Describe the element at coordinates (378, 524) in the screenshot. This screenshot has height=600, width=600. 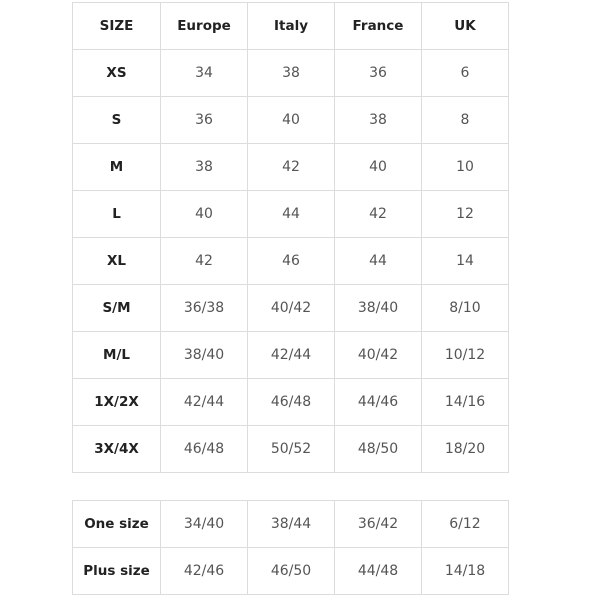
I see `size-value: 36/42` at that location.